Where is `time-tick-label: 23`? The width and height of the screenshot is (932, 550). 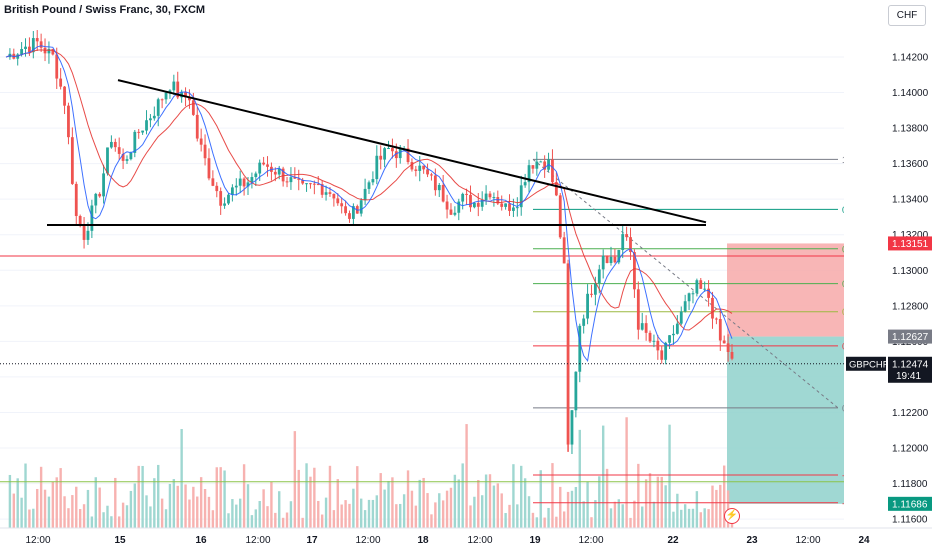
time-tick-label: 23 is located at coordinates (752, 540).